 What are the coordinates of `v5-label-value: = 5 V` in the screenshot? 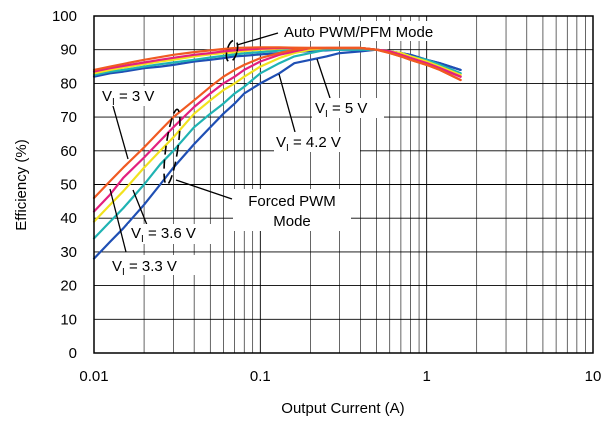 It's located at (348, 108).